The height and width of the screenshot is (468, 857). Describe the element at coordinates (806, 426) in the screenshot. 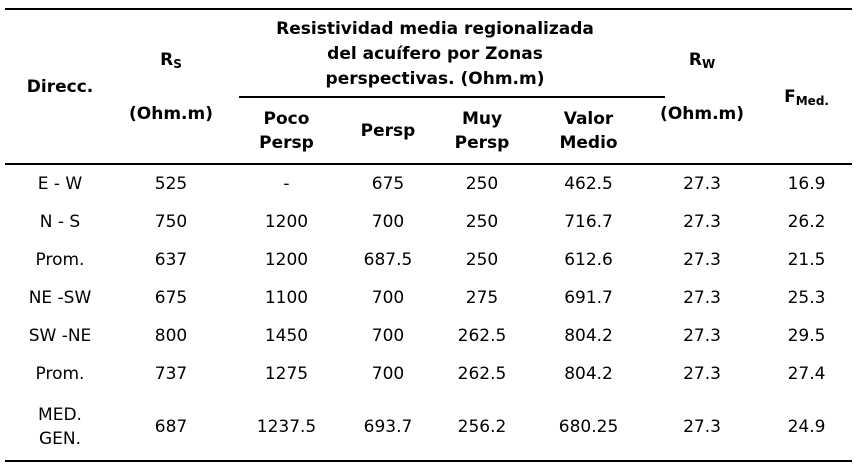

I see `cell-fmed: 24.9` at that location.